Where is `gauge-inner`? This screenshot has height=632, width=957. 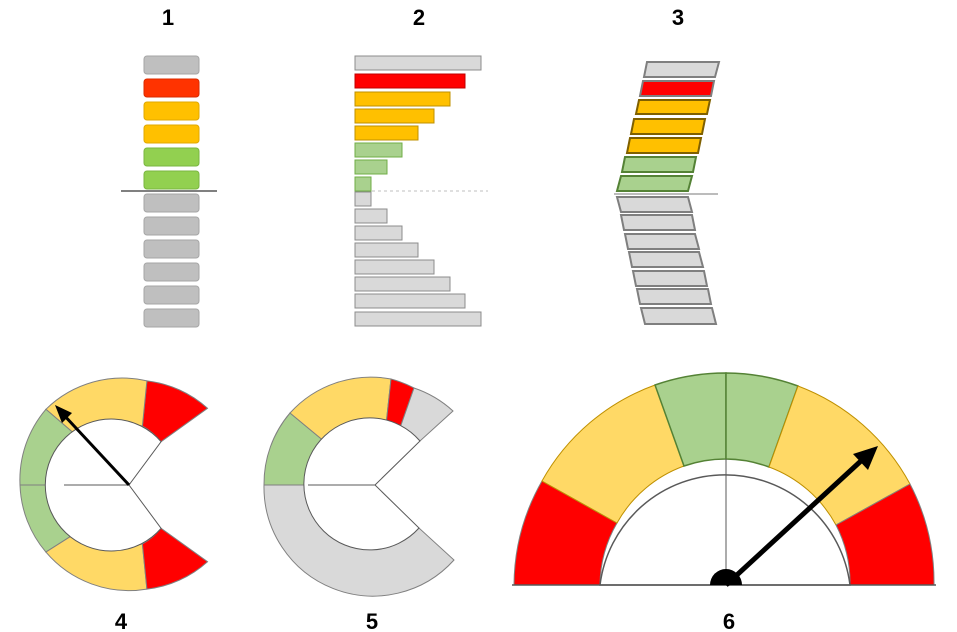
gauge-inner is located at coordinates (725, 530).